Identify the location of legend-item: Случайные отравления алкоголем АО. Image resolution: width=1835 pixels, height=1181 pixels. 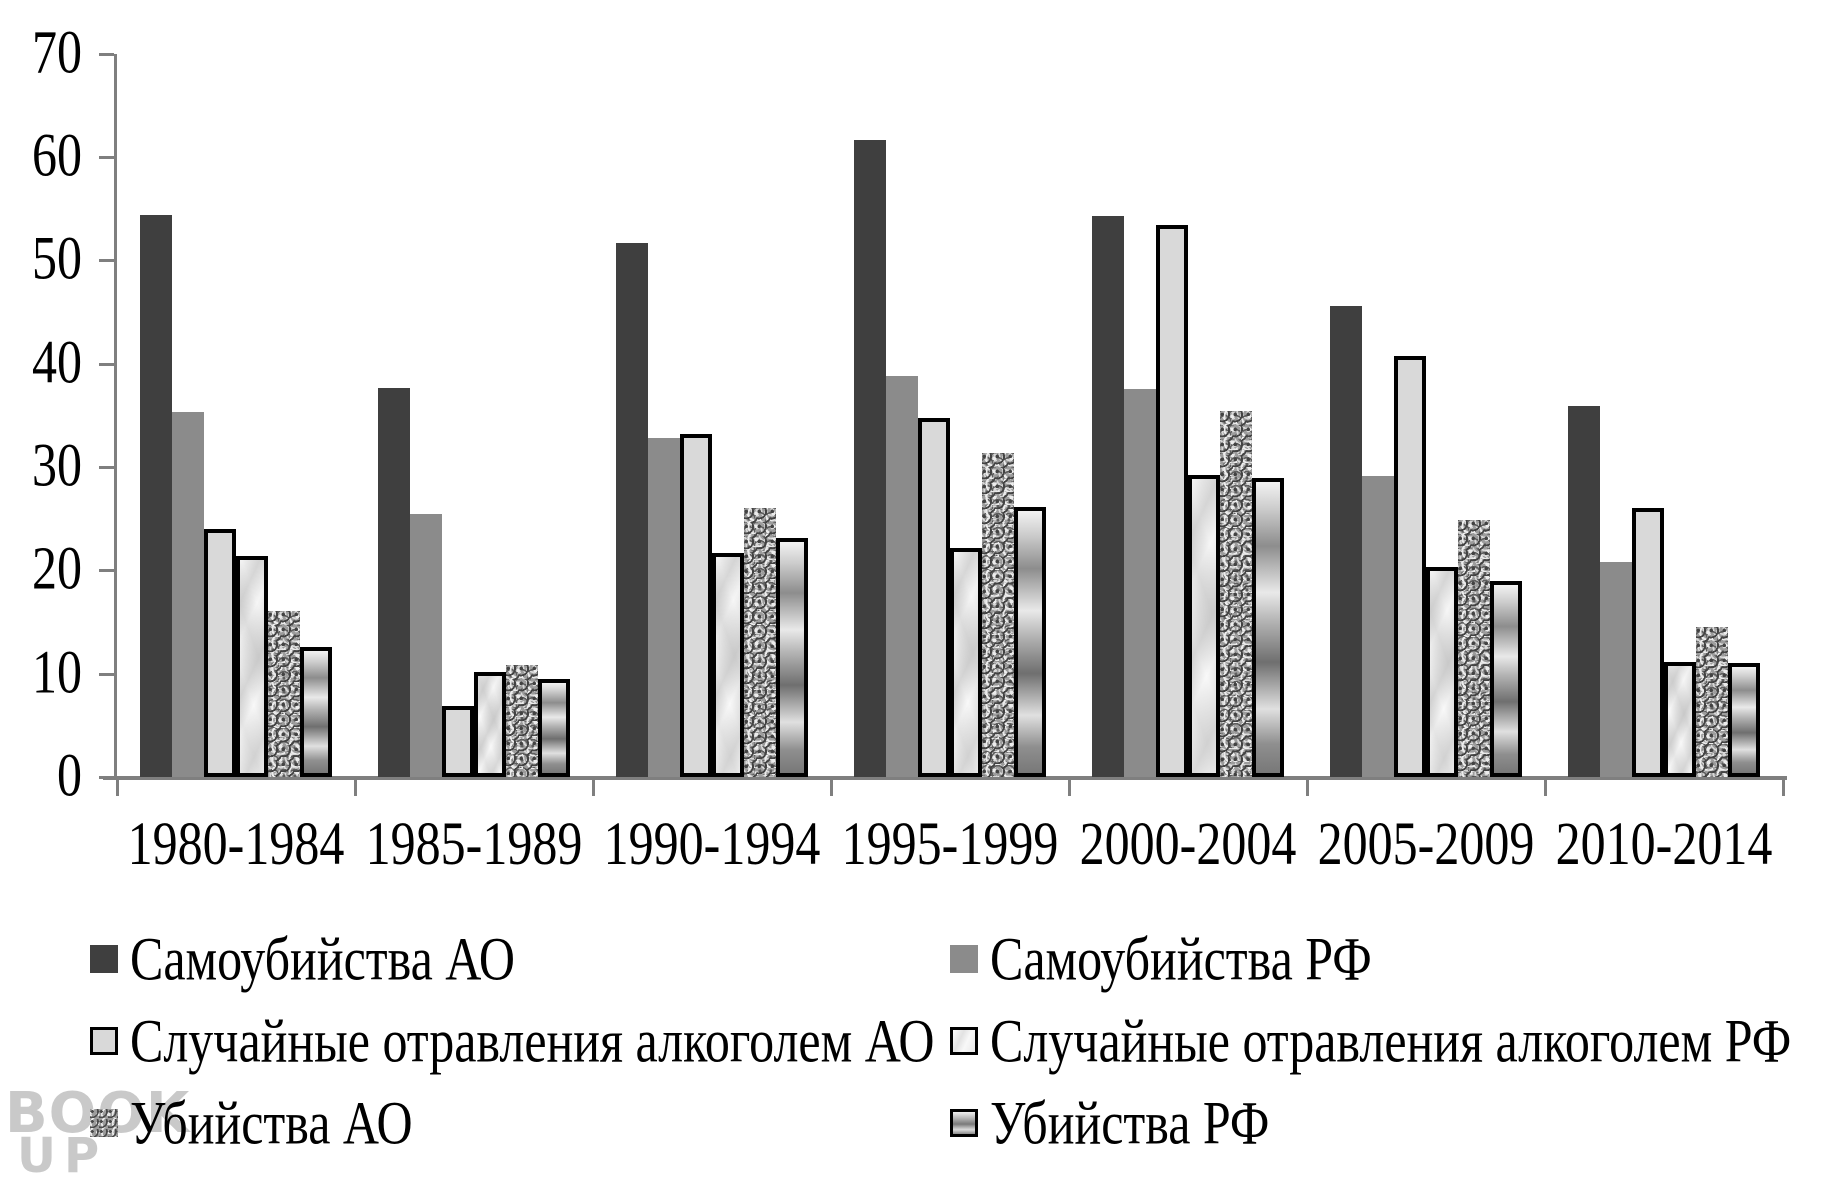
(512, 1041).